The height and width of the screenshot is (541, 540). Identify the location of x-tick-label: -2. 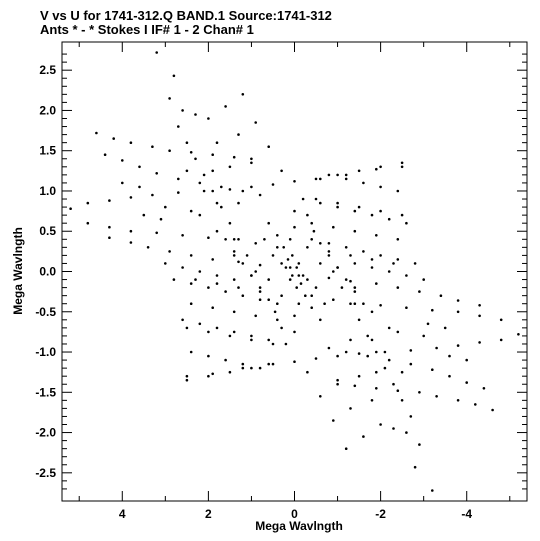
(380, 514).